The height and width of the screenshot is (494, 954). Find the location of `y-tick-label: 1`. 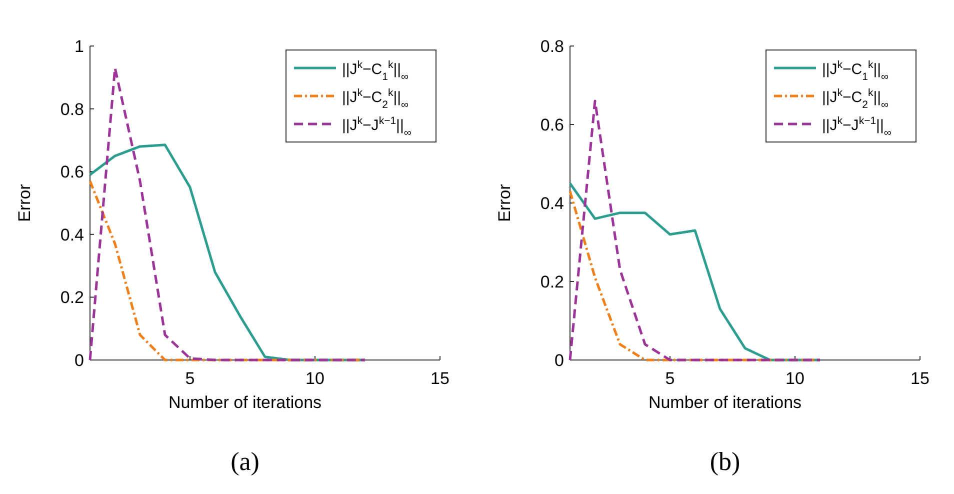

y-tick-label: 1 is located at coordinates (79, 46).